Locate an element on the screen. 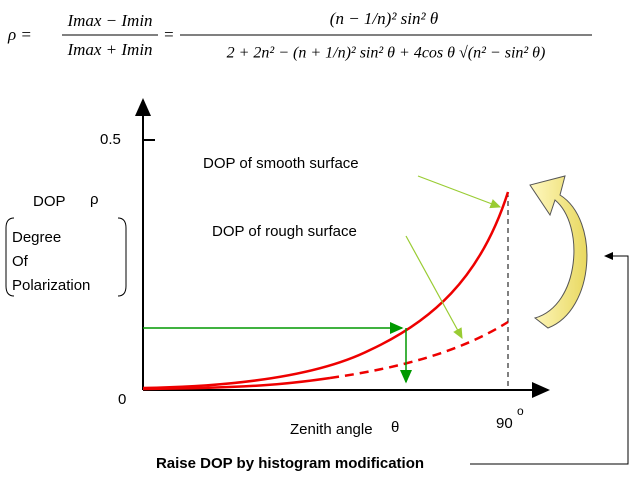 Image resolution: width=635 pixels, height=479 pixels. formula-equals: = is located at coordinates (168, 34).